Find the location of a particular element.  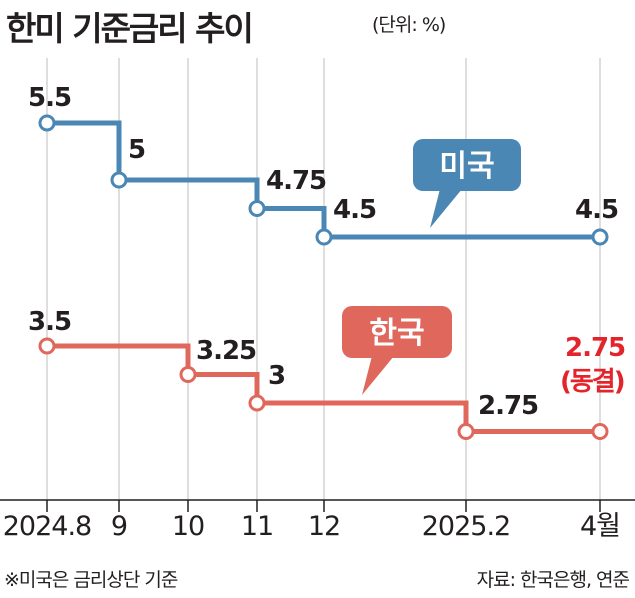

us-value-label-1: 5 is located at coordinates (136, 150).